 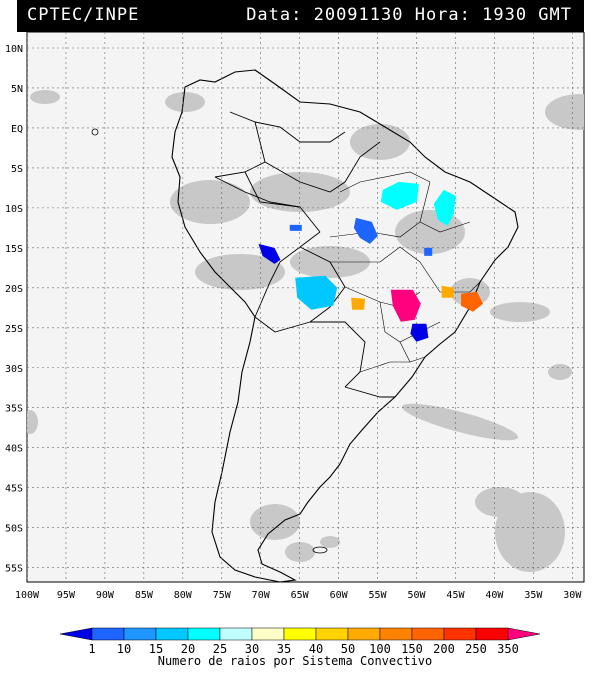 I want to click on country-borders, so click(x=304, y=254).